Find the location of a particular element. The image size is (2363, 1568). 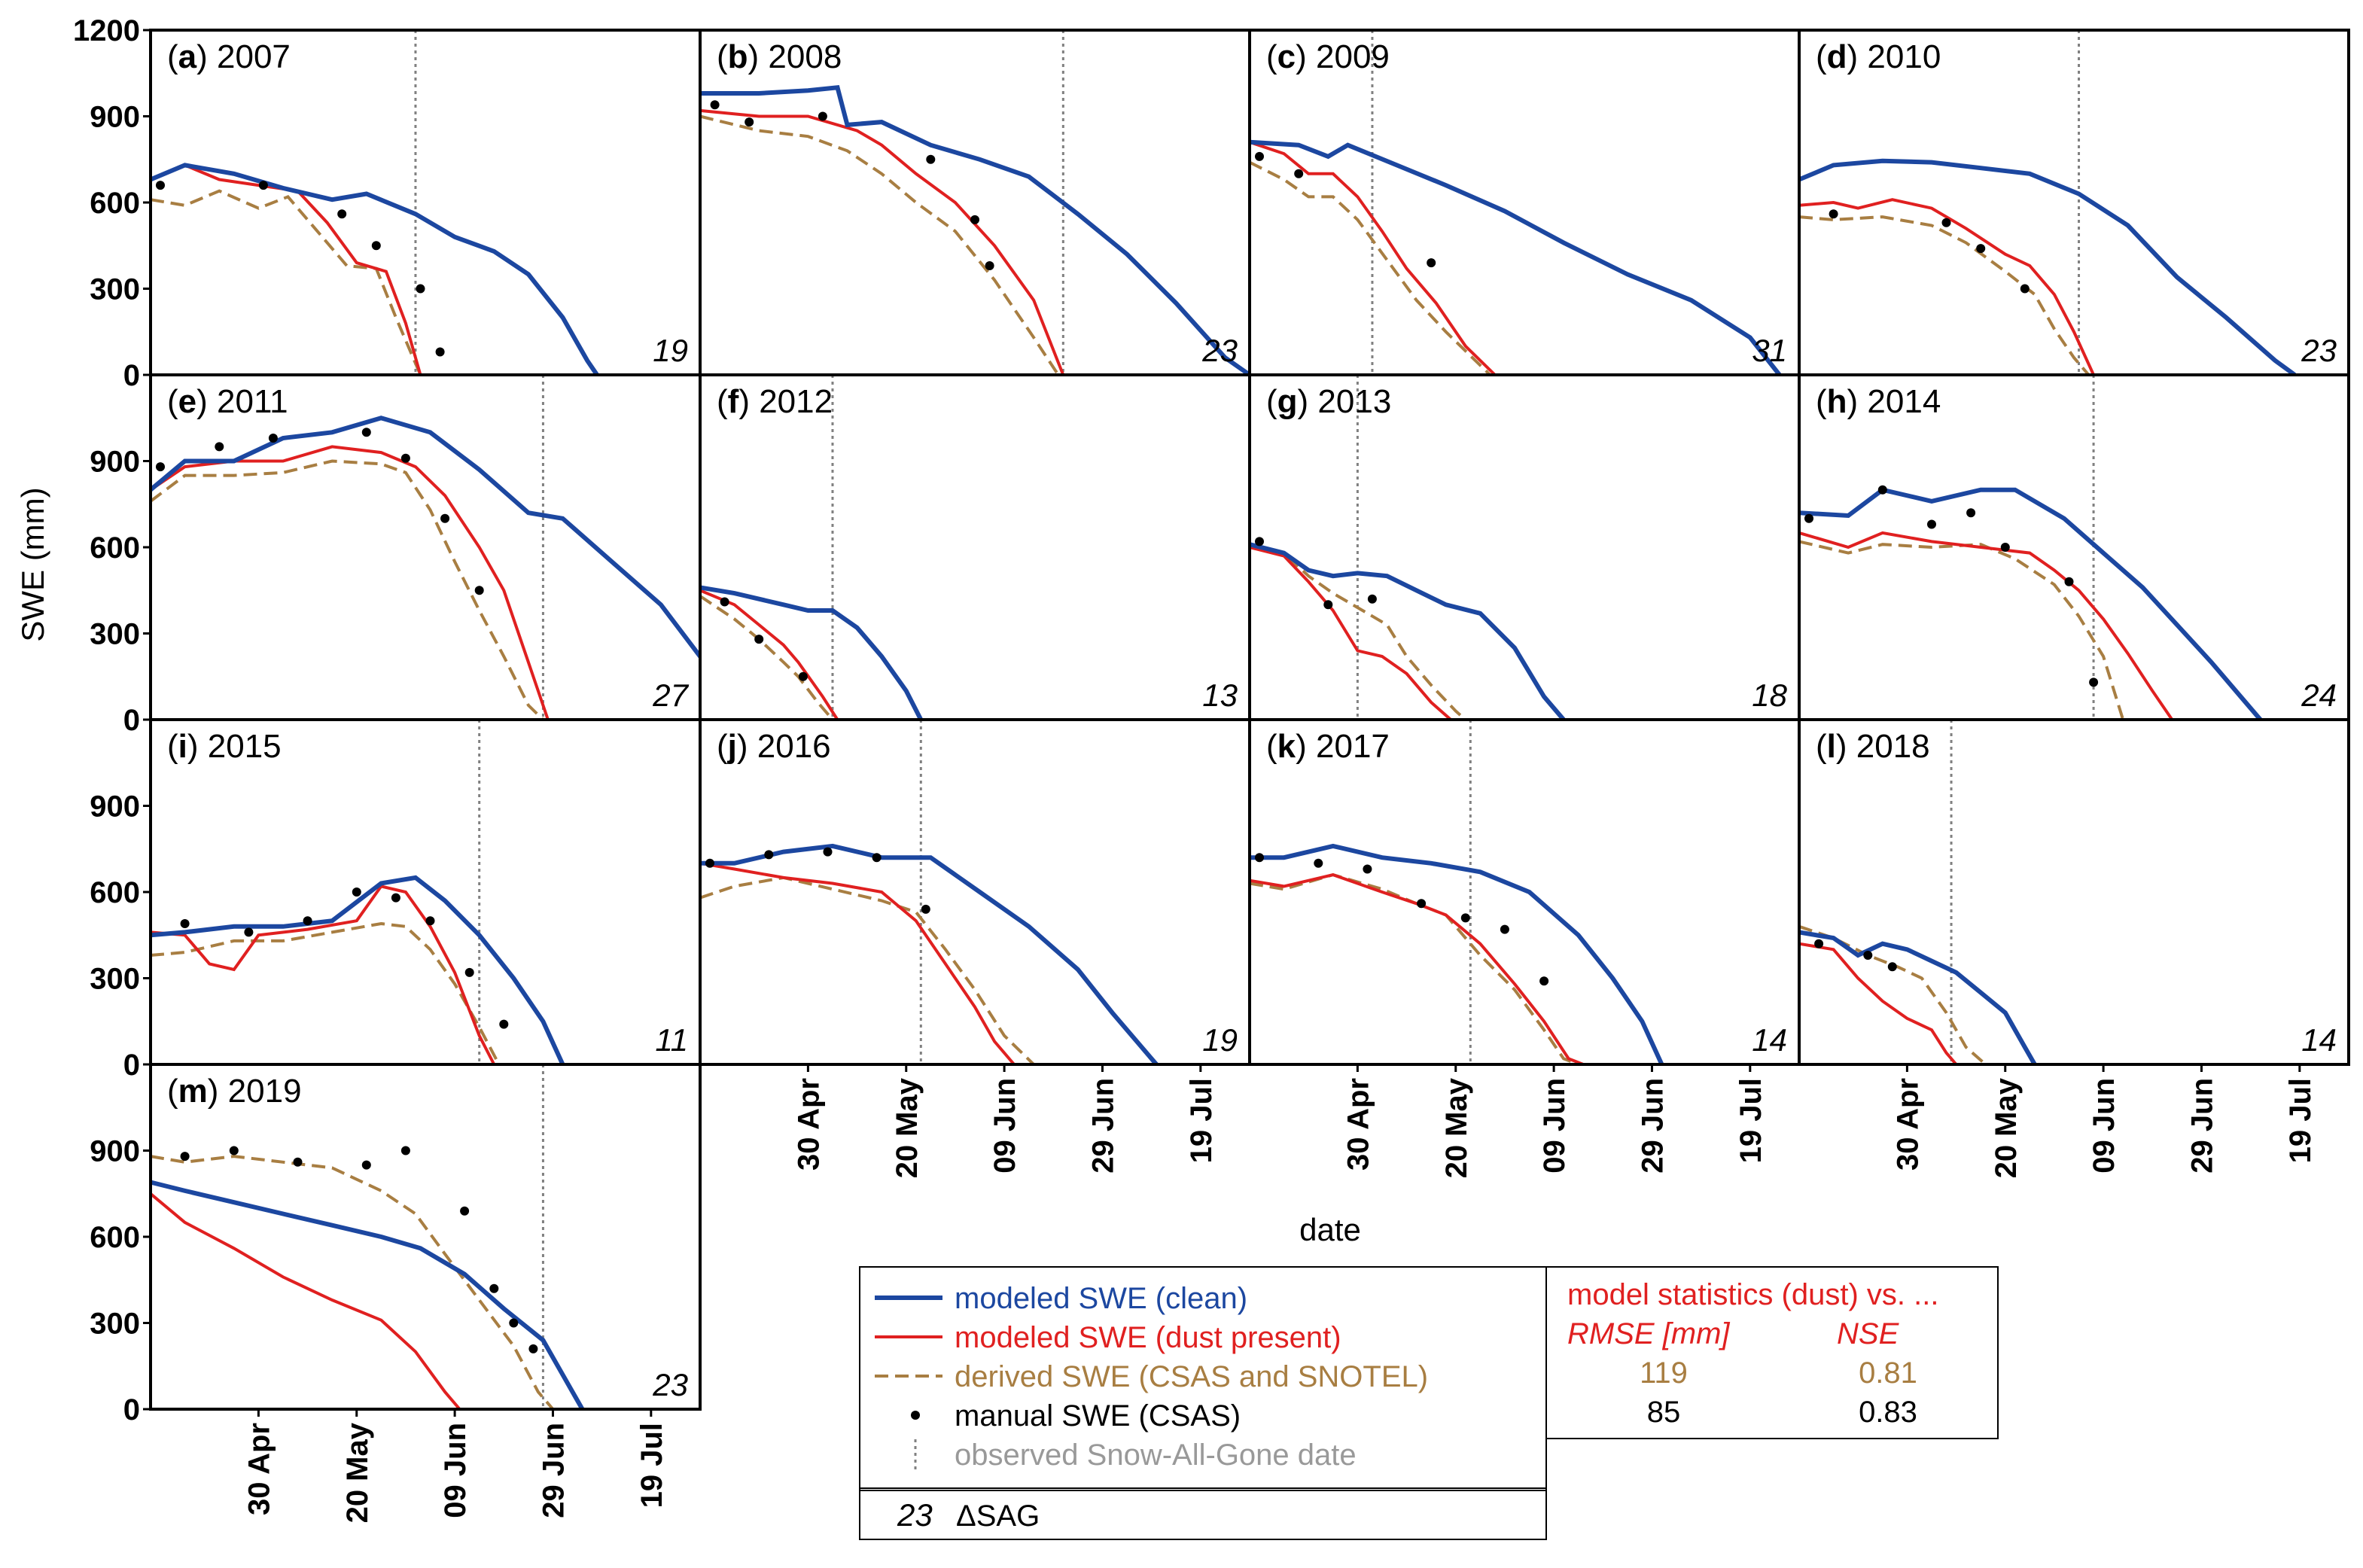

legend-dsag-label: ΔSAG is located at coordinates (998, 1516).